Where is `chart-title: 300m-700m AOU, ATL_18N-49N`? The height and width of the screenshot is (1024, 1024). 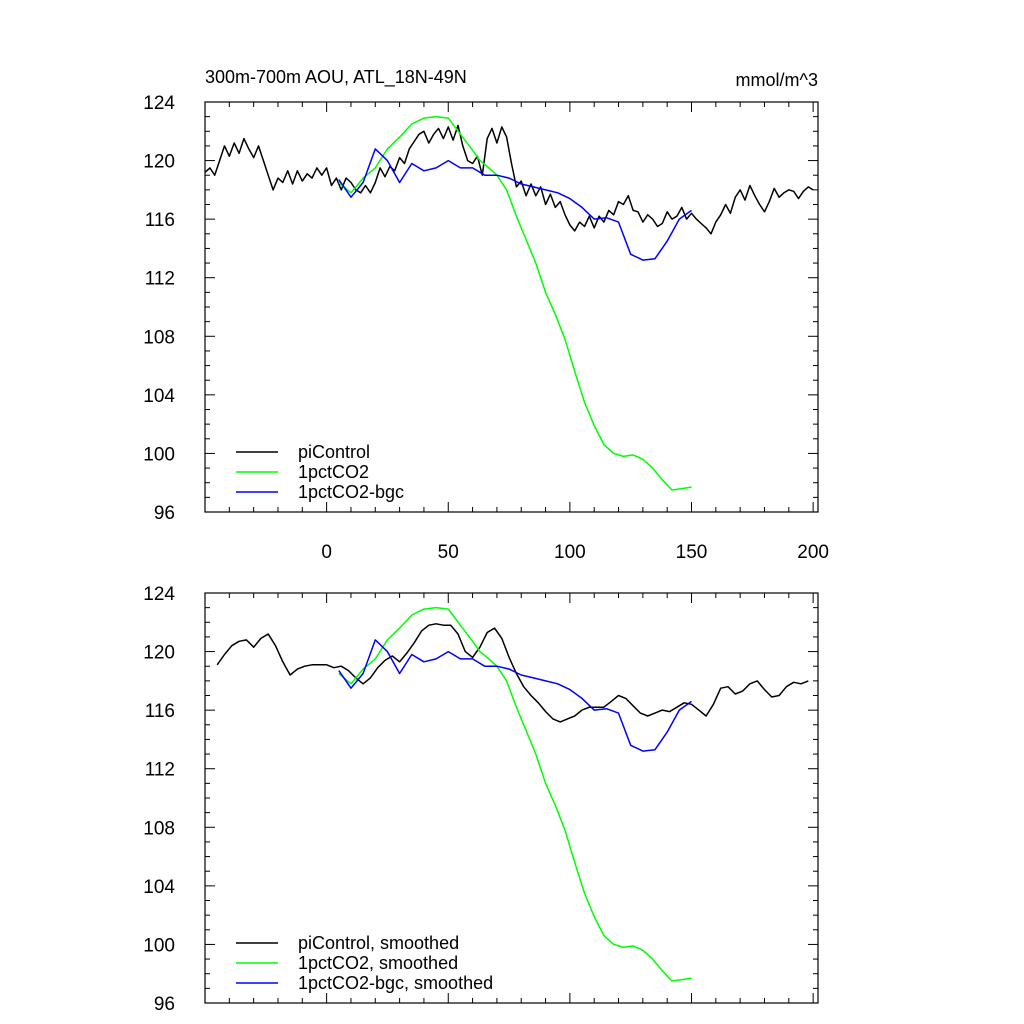
chart-title: 300m-700m AOU, ATL_18N-49N is located at coordinates (336, 77).